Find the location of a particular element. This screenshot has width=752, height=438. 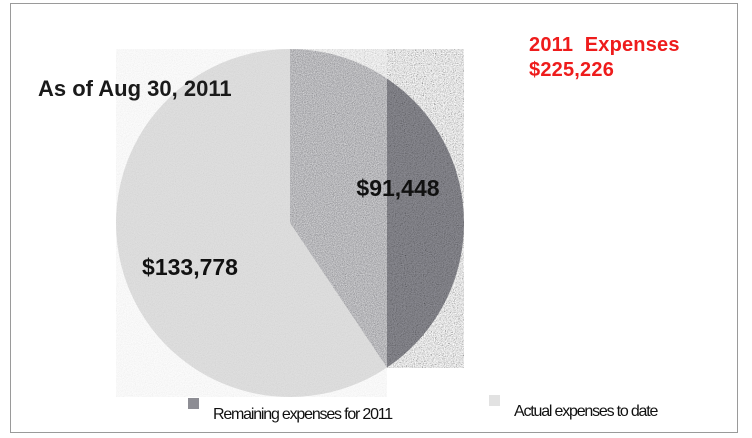

pie-value-label-actual: $133,778 is located at coordinates (190, 267).